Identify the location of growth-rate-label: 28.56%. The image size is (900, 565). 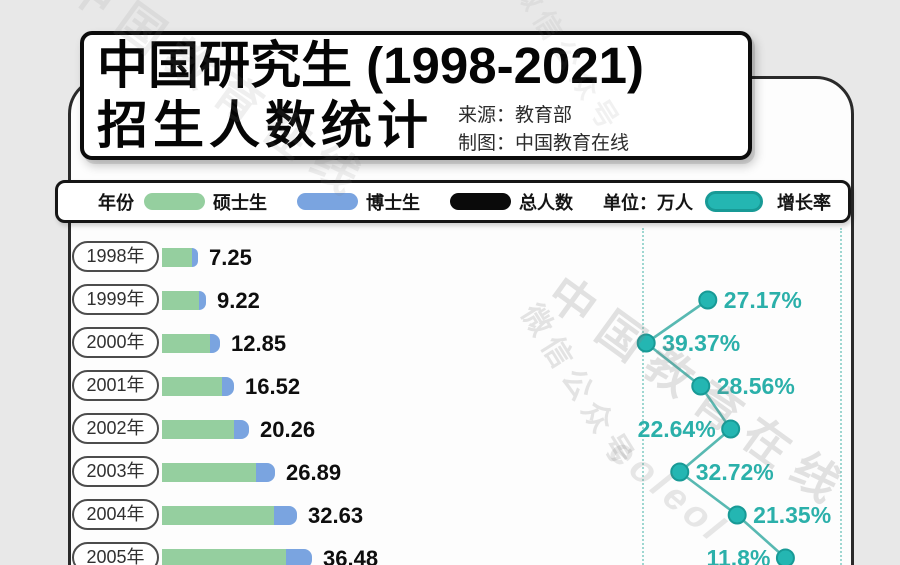
(755, 386).